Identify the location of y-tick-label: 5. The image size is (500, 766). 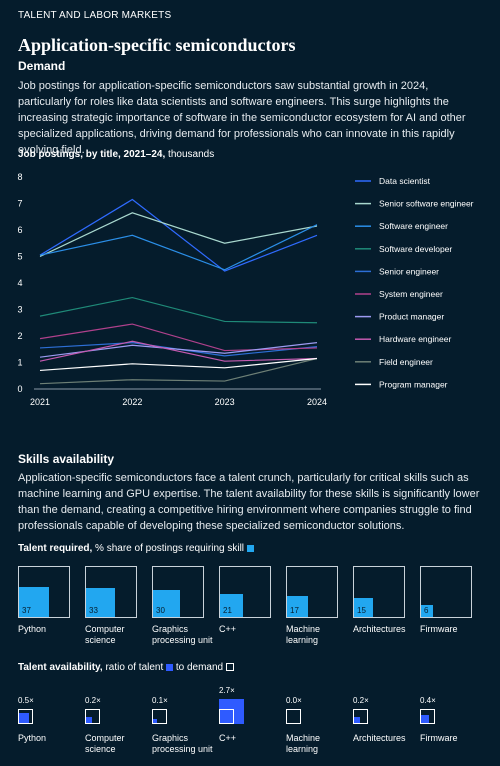
(19, 257).